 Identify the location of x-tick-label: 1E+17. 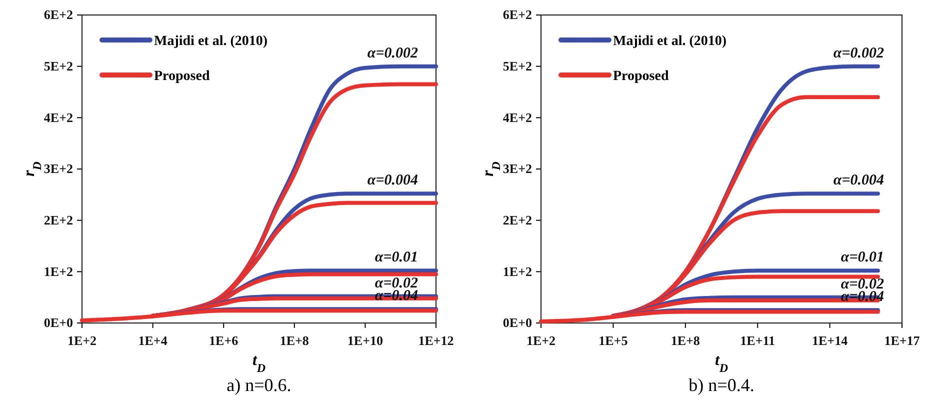
(902, 340).